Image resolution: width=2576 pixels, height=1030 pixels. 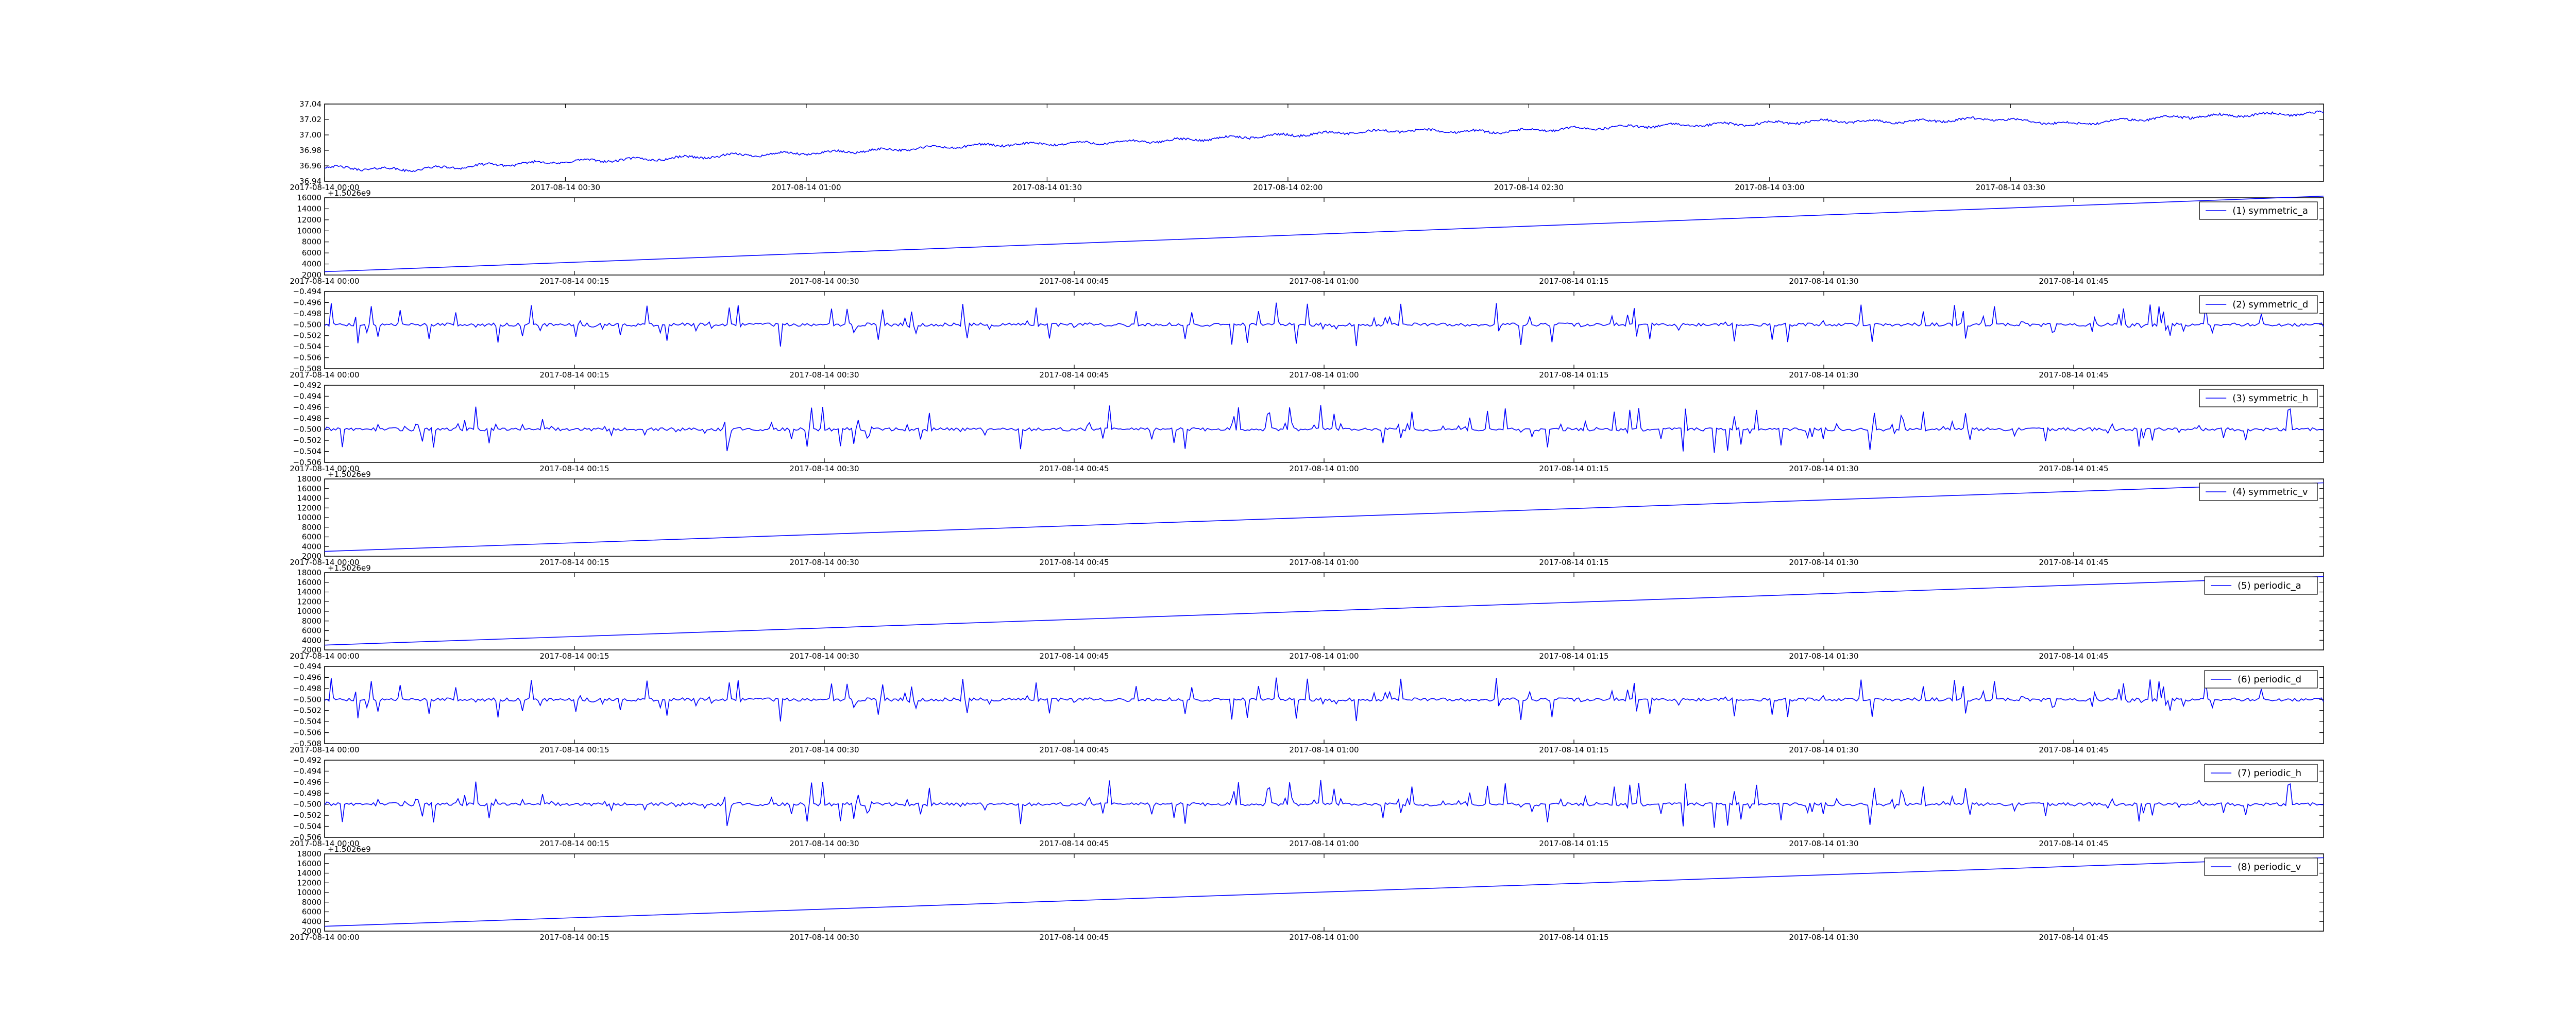 What do you see at coordinates (2270, 399) in the screenshot?
I see `legend-label: (3) symmetric_h` at bounding box center [2270, 399].